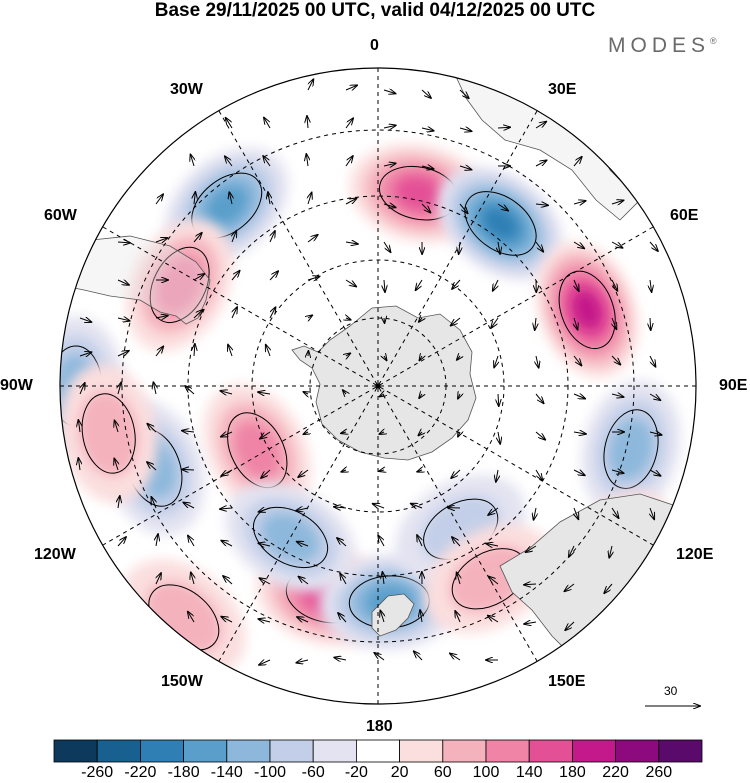 This screenshot has width=750, height=783. Describe the element at coordinates (183, 772) in the screenshot. I see `colorbar-tick-label: -180` at that location.